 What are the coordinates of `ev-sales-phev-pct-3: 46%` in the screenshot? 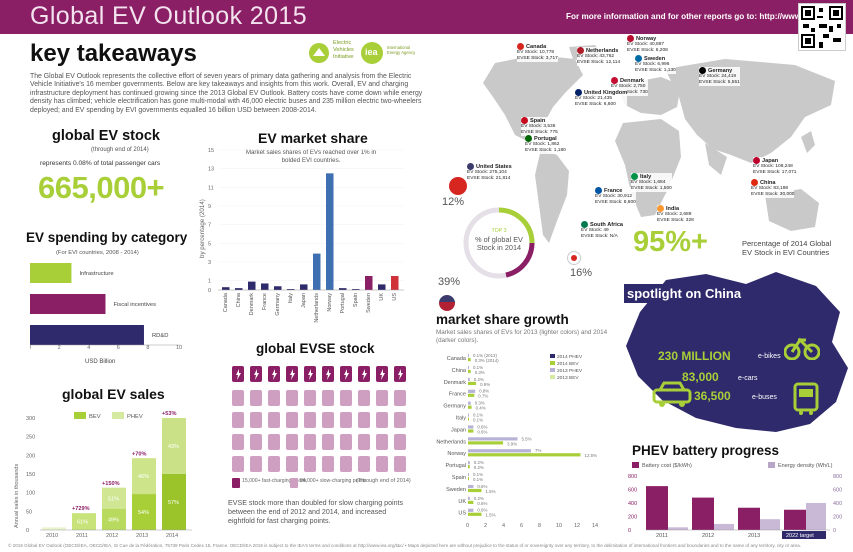 It's located at (143, 477).